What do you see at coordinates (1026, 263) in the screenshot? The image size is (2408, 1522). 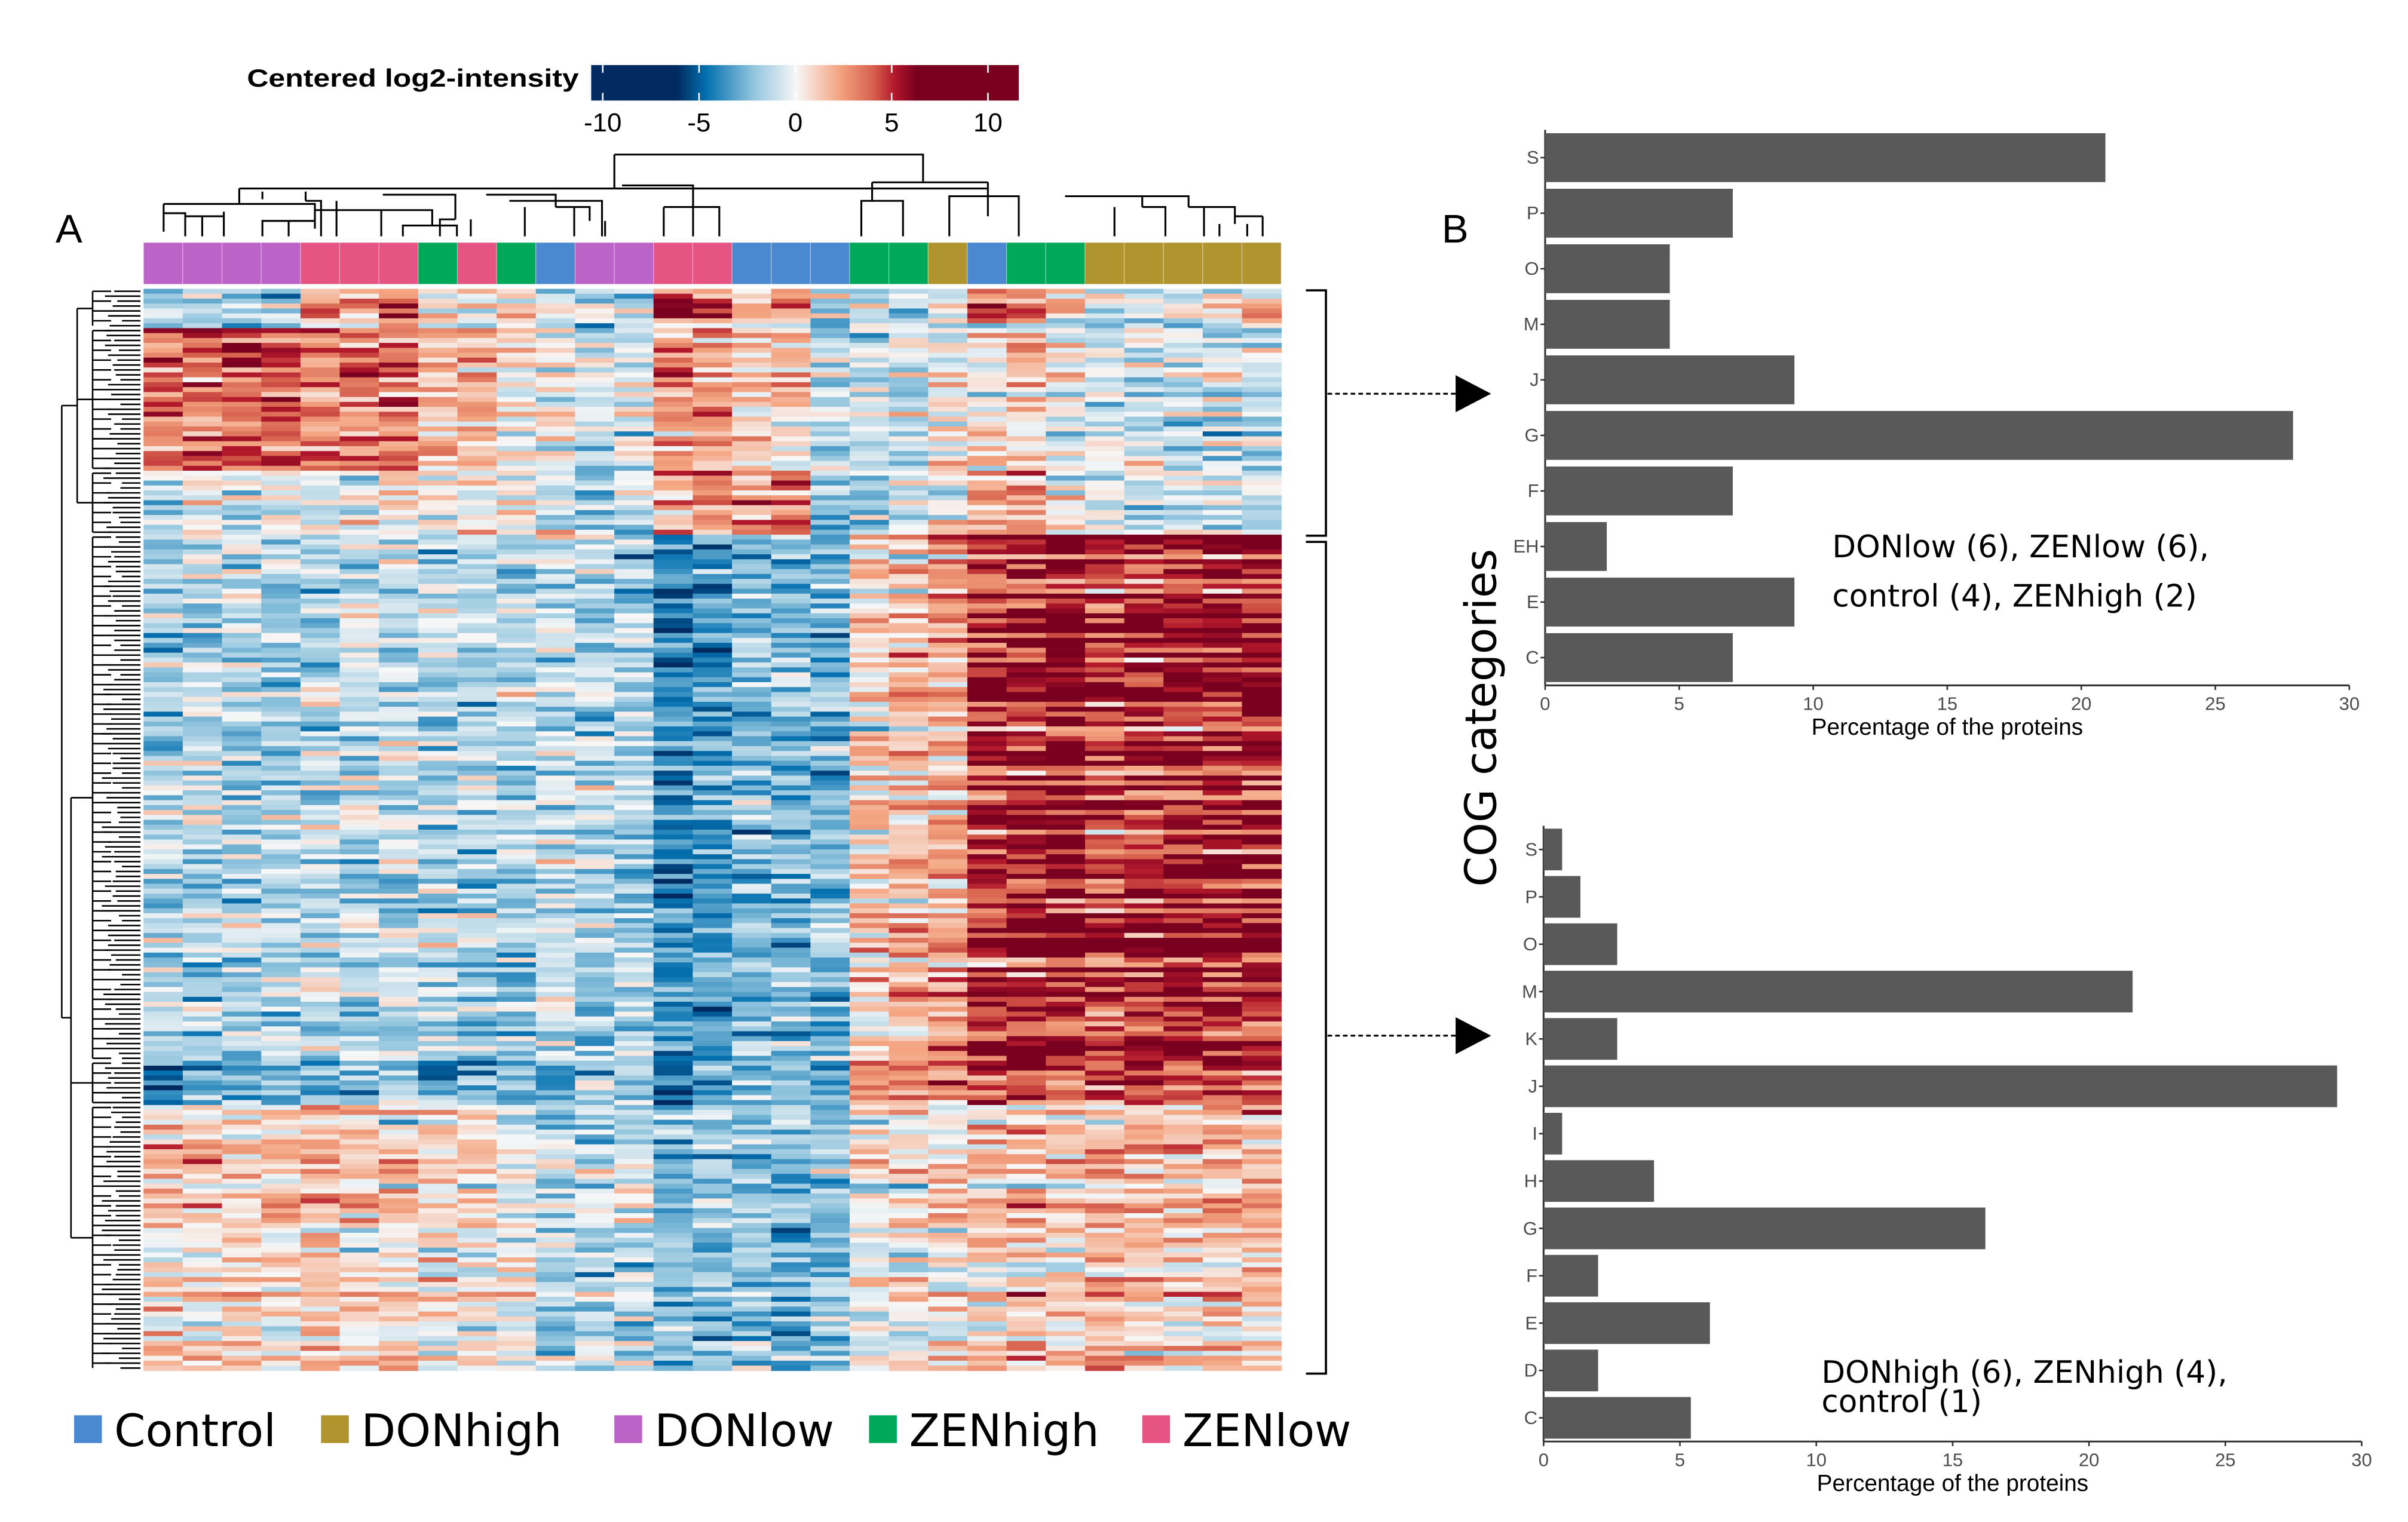 I see `annotation-cell-zenhigh` at bounding box center [1026, 263].